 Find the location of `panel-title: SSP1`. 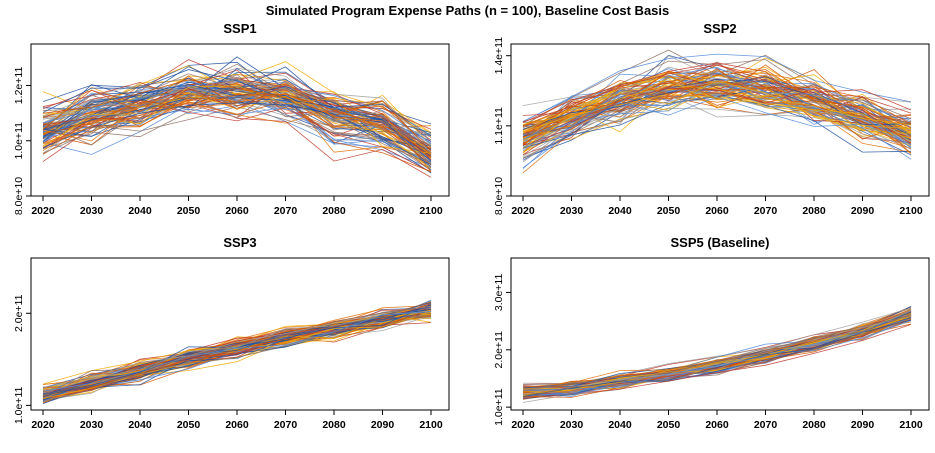

panel-title: SSP1 is located at coordinates (239, 28).